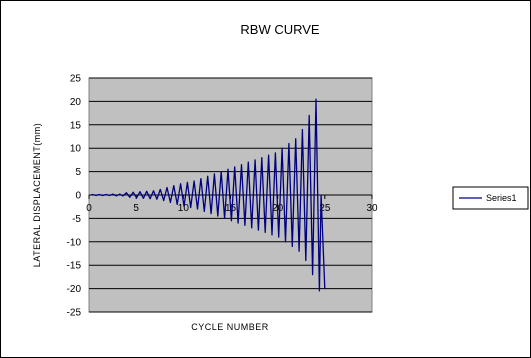 The height and width of the screenshot is (358, 531). I want to click on x-tick-label: 0, so click(89, 208).